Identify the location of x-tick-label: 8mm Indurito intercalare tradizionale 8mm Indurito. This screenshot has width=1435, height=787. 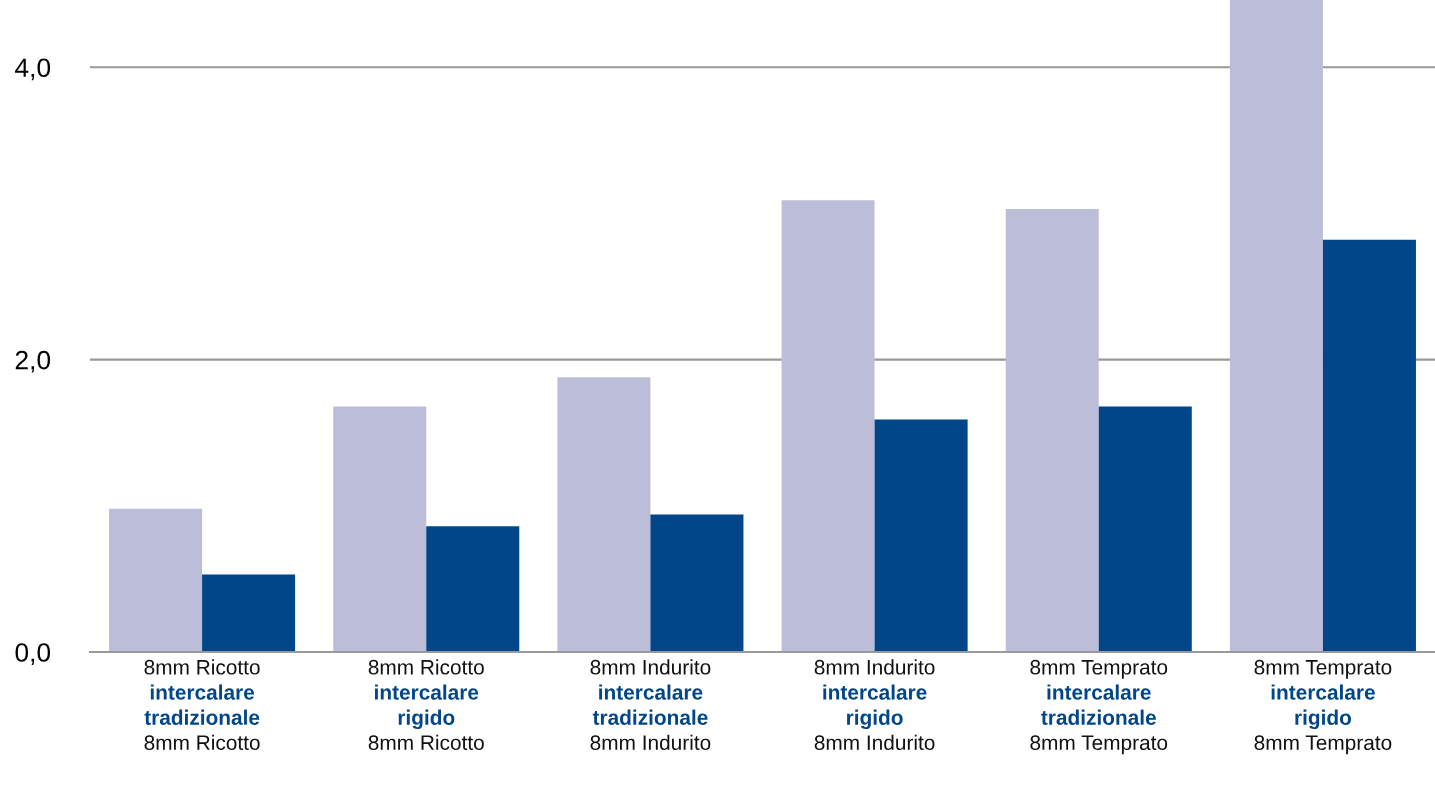
(650, 705).